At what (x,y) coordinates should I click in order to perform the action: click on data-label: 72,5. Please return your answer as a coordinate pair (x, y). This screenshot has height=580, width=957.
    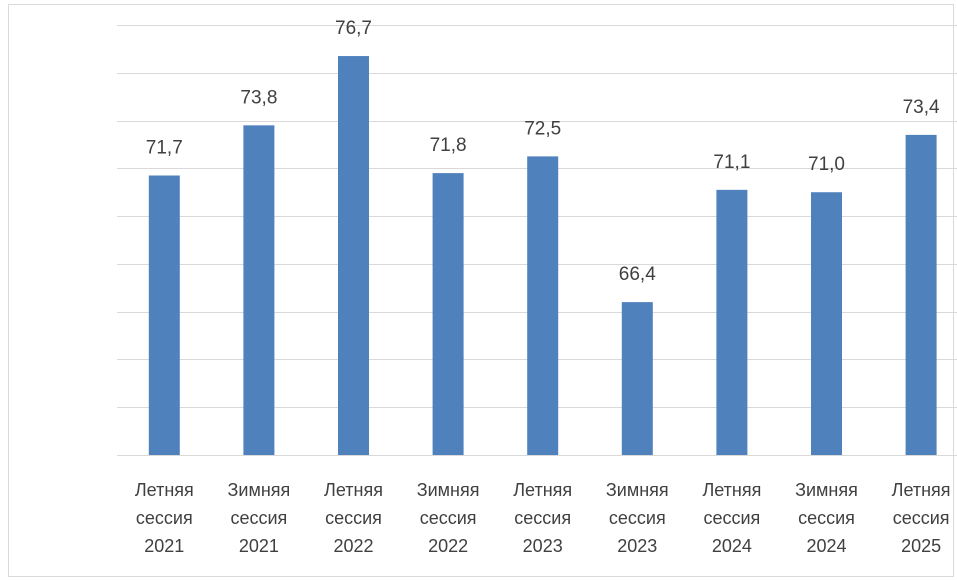
    Looking at the image, I should click on (542, 128).